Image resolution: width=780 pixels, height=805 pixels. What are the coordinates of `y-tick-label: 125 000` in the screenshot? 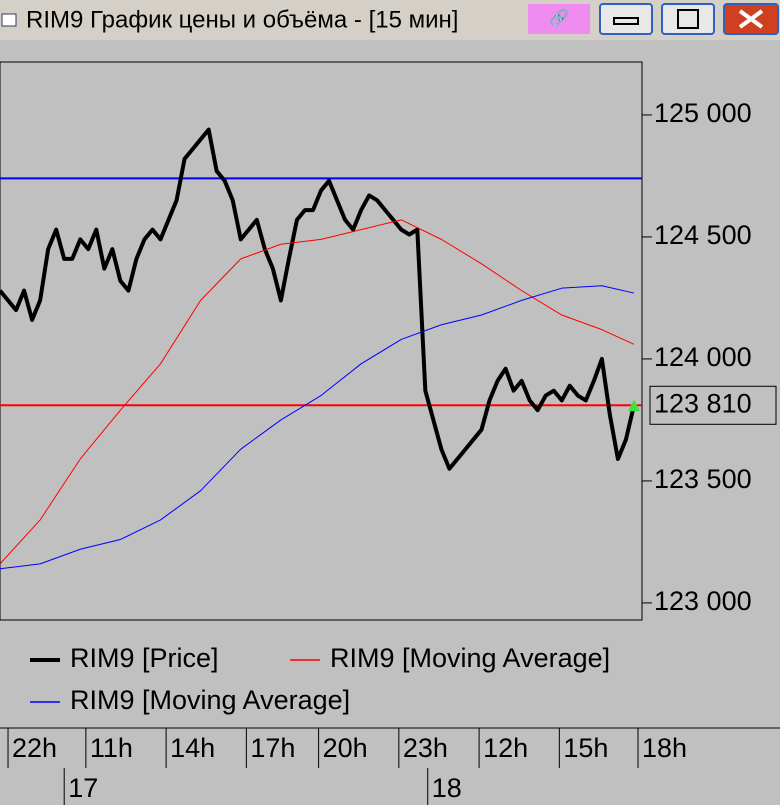 It's located at (703, 113).